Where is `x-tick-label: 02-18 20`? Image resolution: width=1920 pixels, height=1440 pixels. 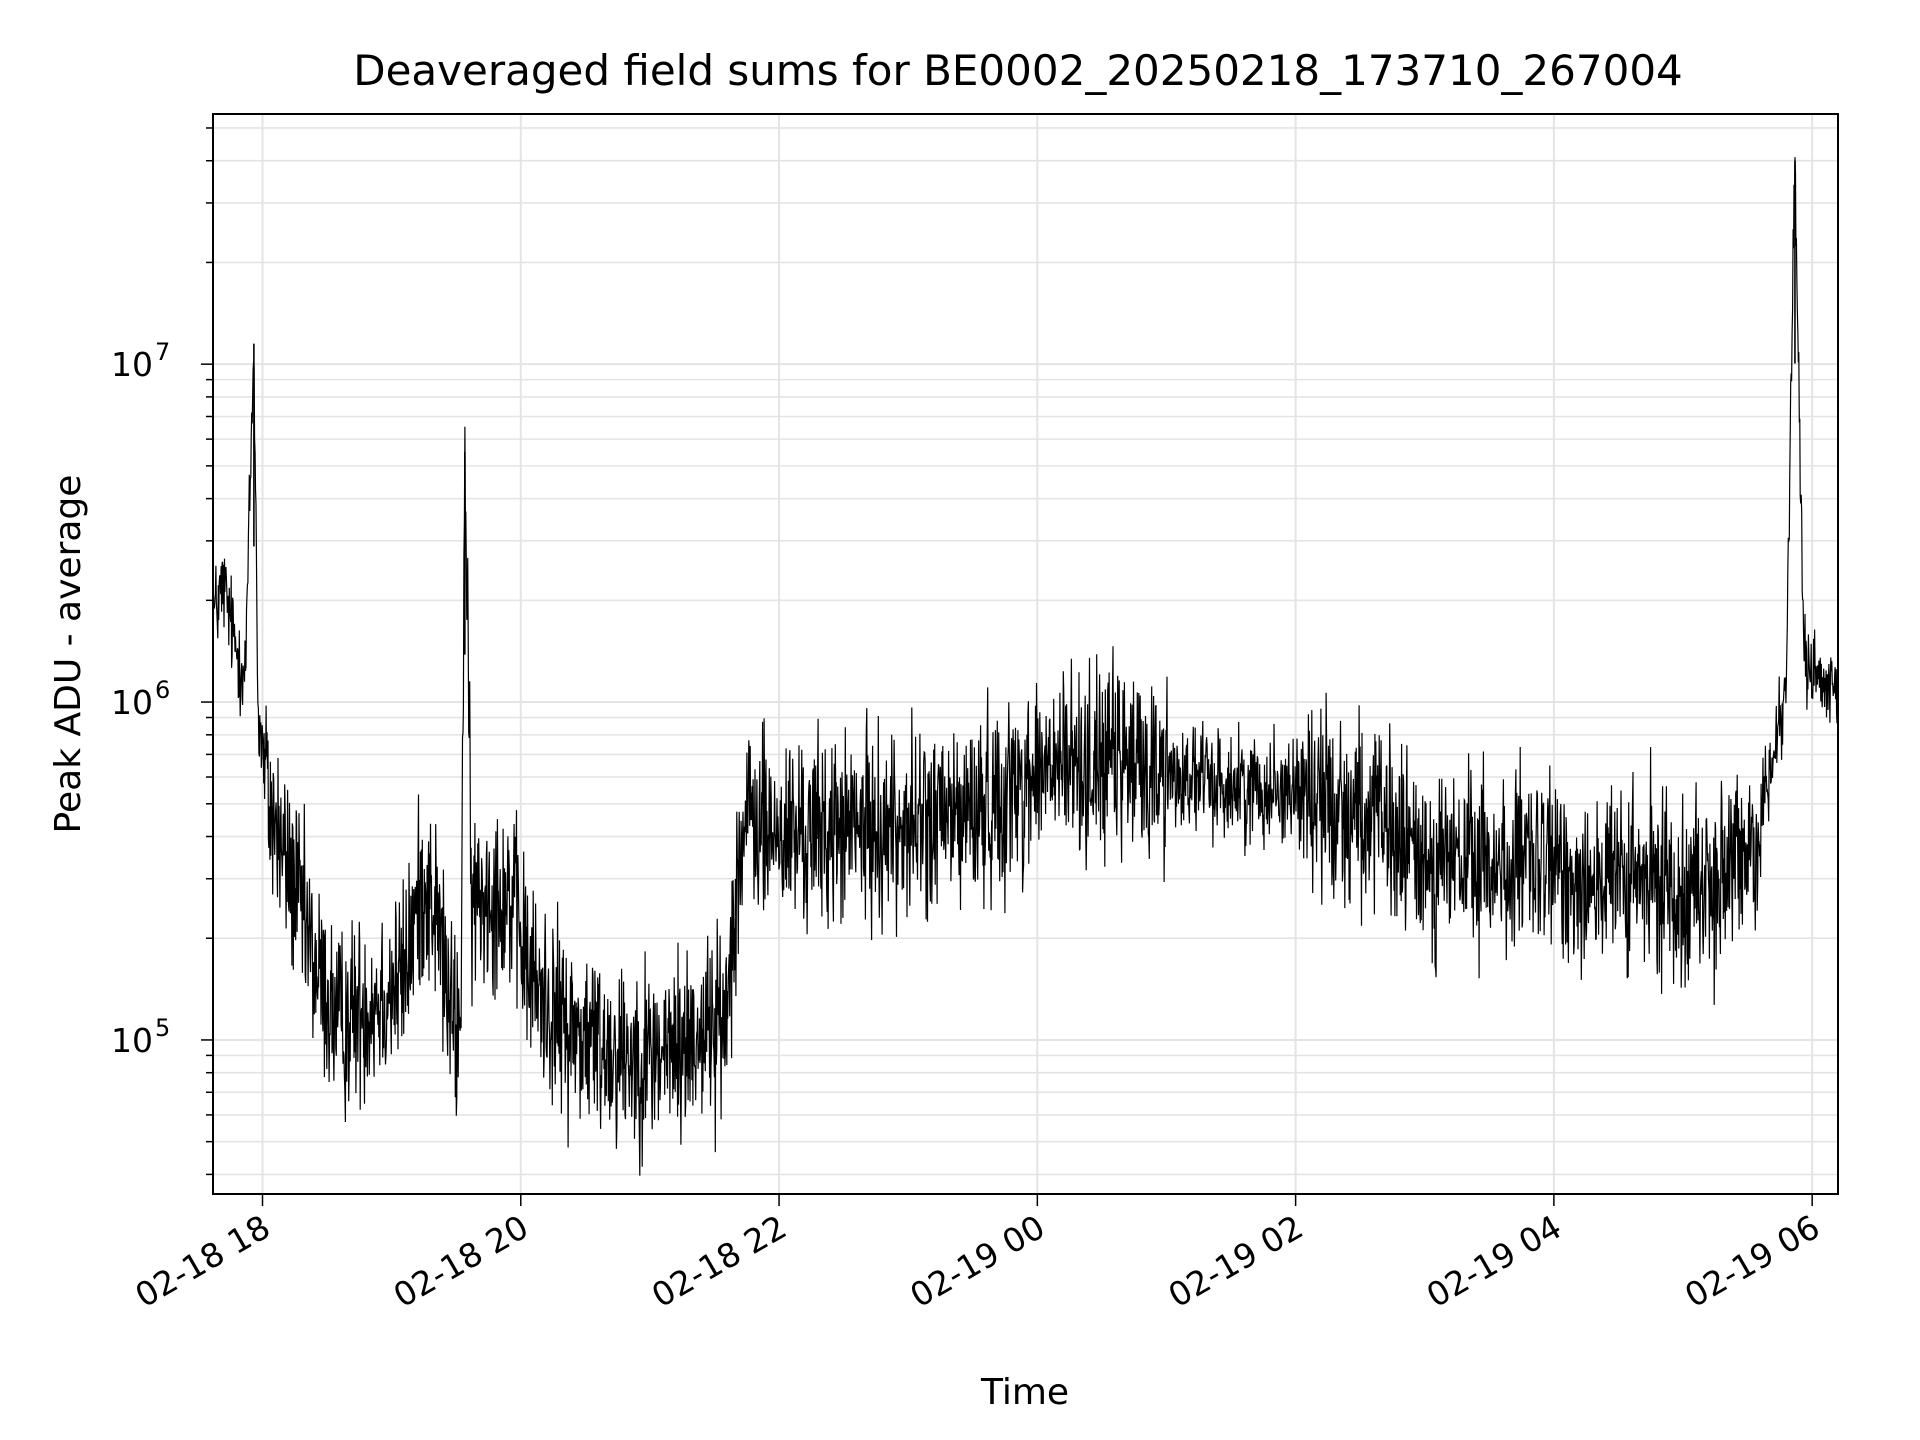 x-tick-label: 02-18 20 is located at coordinates (461, 1261).